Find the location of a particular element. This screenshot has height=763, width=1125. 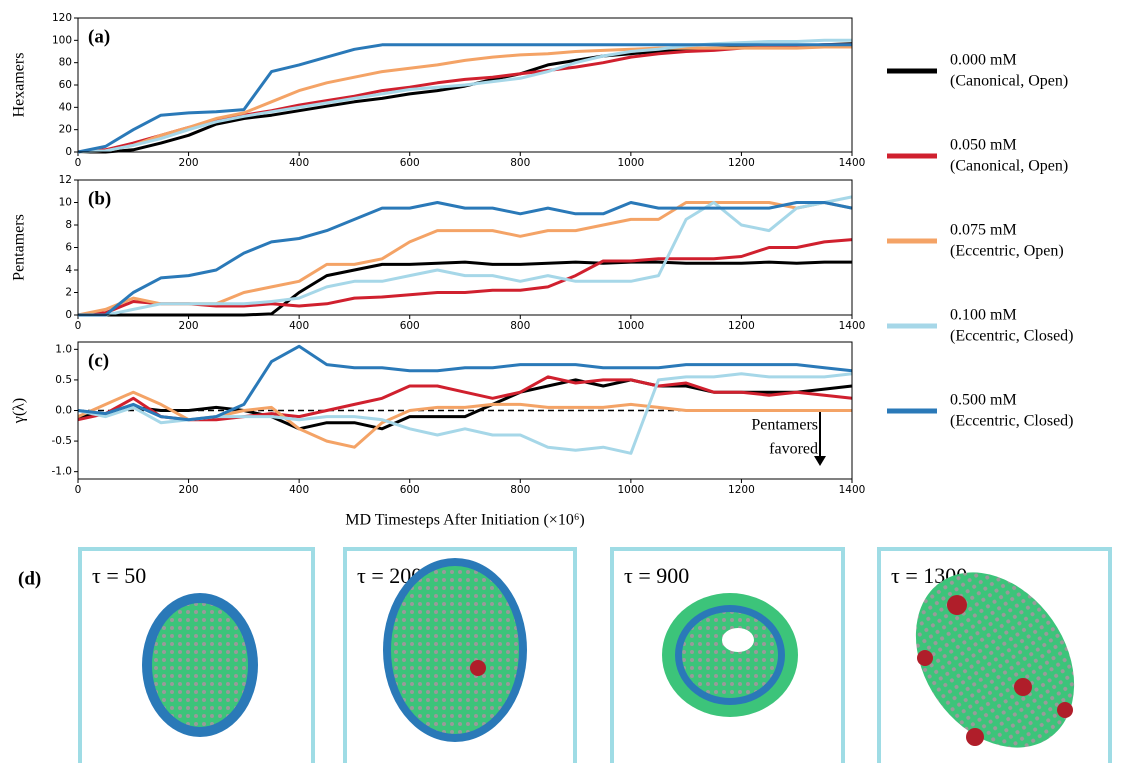

y-tick-label: 0.5 is located at coordinates (63, 380).